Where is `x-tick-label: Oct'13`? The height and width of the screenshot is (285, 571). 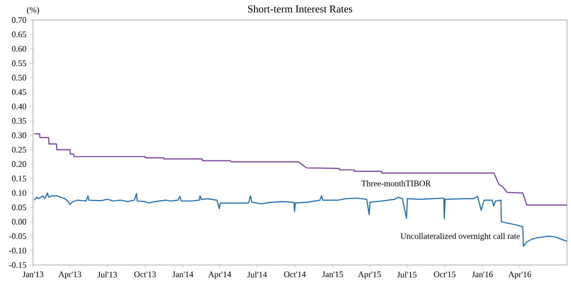
x-tick-label: Oct'13 is located at coordinates (145, 275).